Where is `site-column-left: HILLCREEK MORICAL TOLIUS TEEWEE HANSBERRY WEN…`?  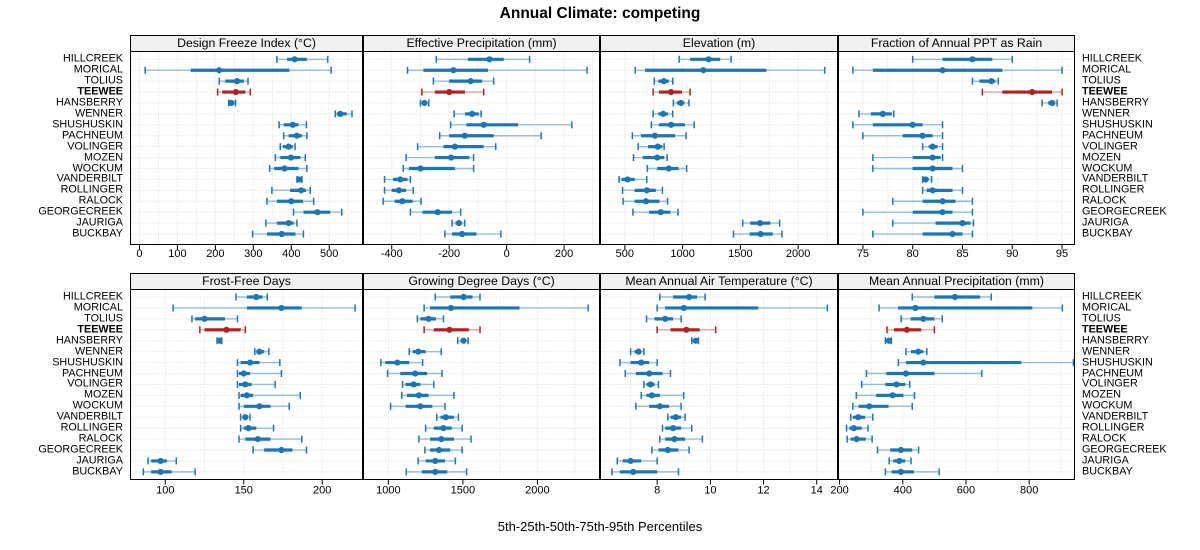 site-column-left: HILLCREEK MORICAL TOLIUS TEEWEE HANSBERRY WEN… is located at coordinates (63, 275).